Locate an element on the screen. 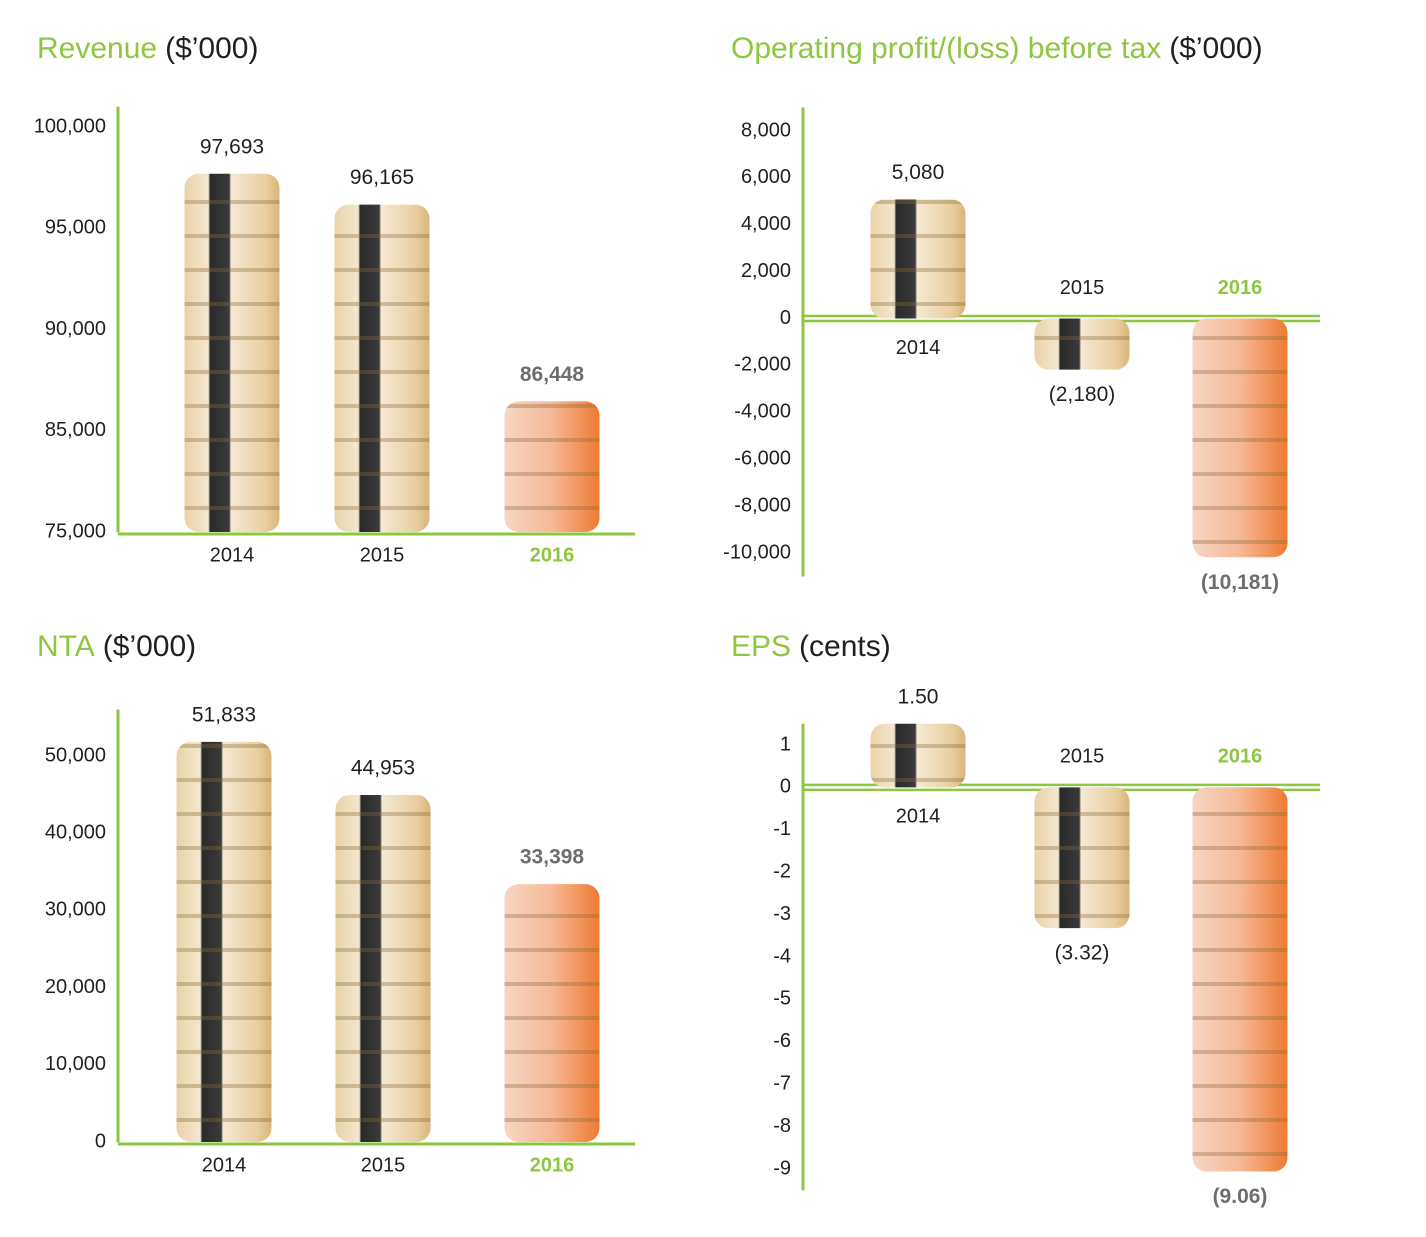 This screenshot has width=1426, height=1237. value-label: 86,448 is located at coordinates (552, 374).